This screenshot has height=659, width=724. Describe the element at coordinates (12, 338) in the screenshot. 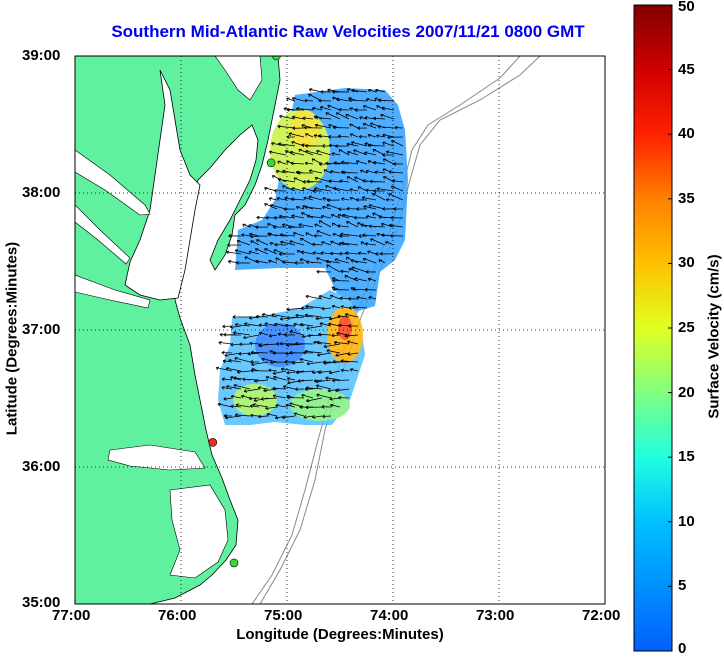

I see `y-axis-label: Latitude (Degrees:Minutes)` at that location.